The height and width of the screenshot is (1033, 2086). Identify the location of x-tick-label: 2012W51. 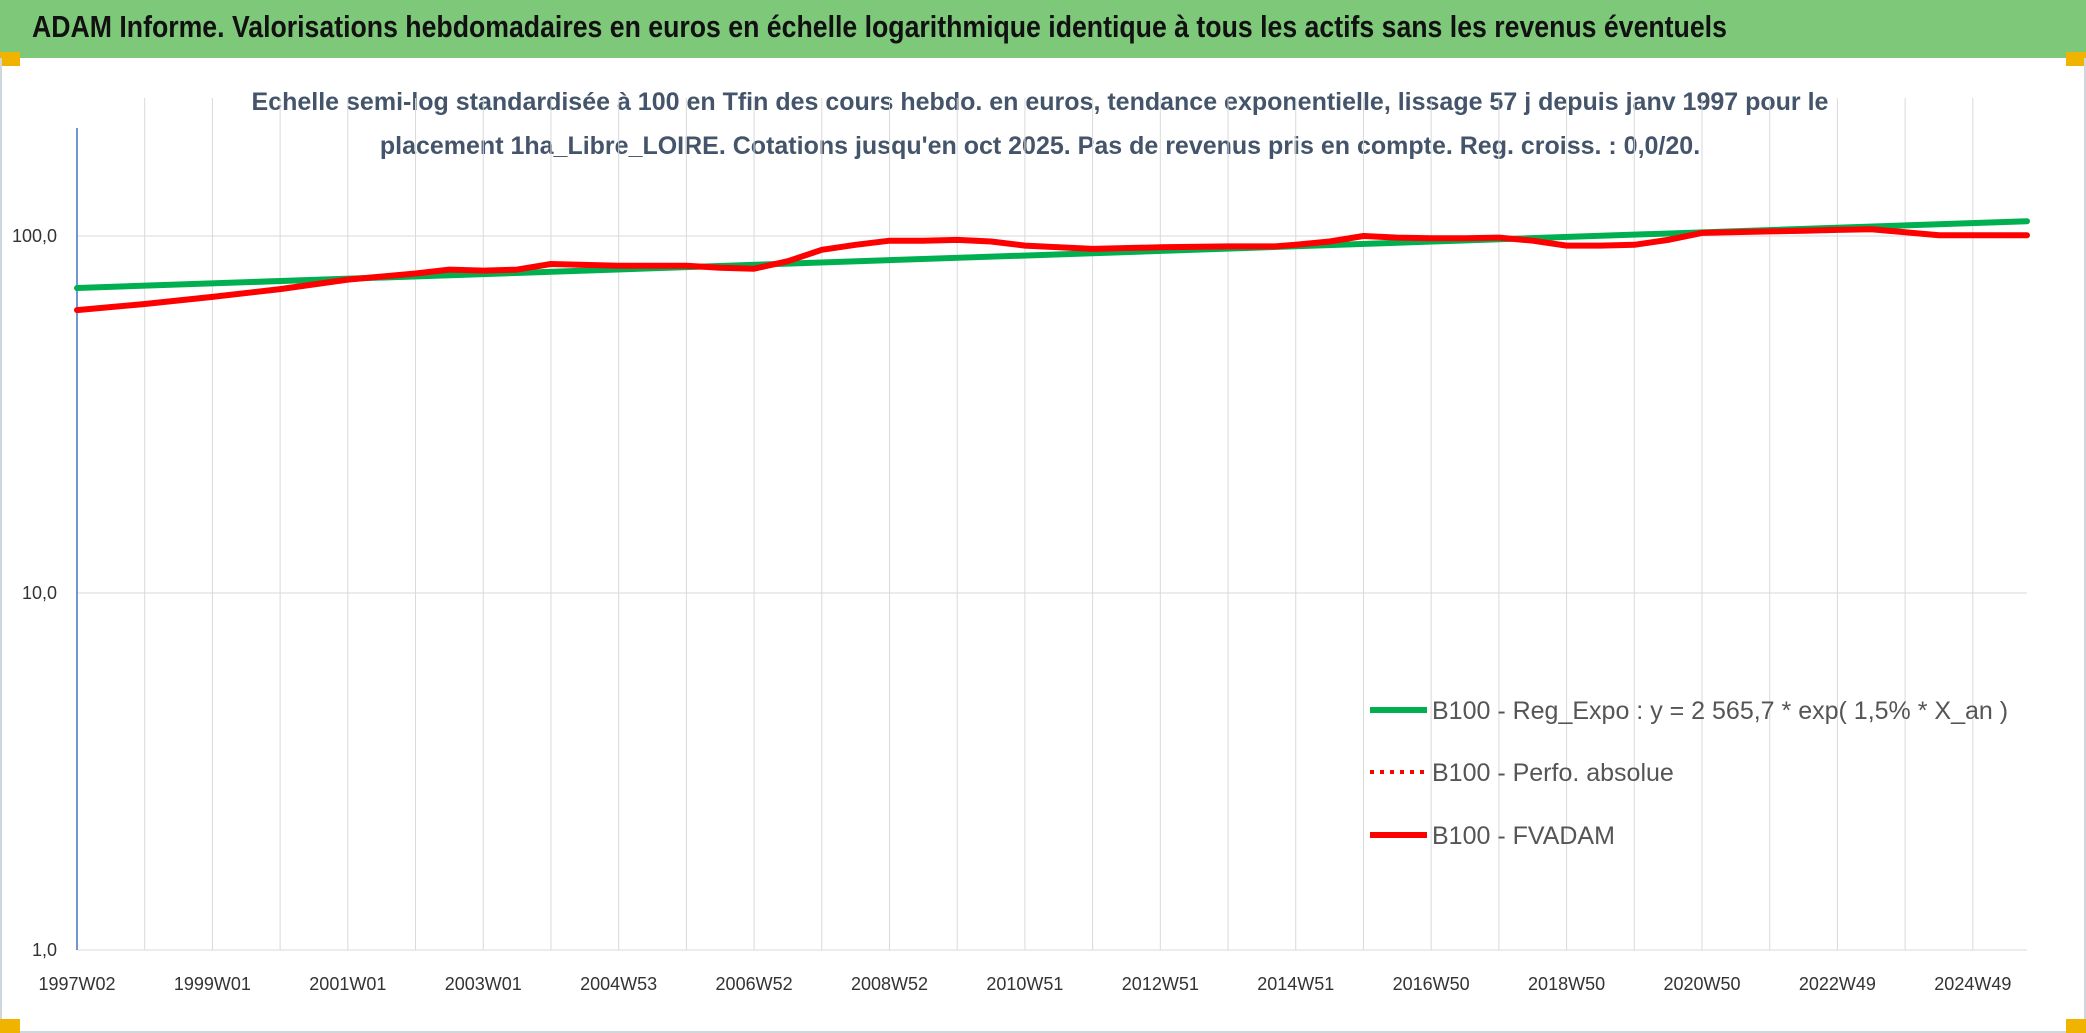
(1160, 984).